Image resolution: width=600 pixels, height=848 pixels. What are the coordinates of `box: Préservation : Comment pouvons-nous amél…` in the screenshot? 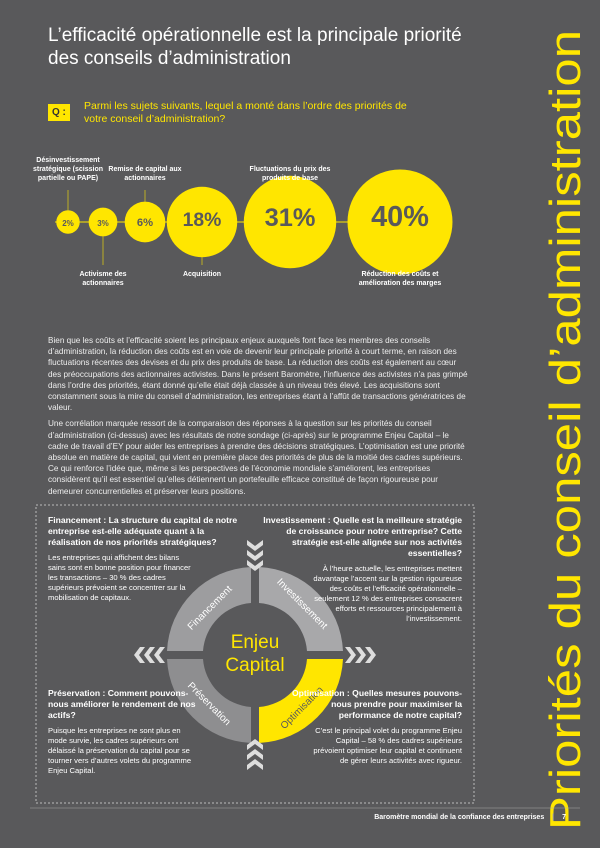 It's located at (123, 732).